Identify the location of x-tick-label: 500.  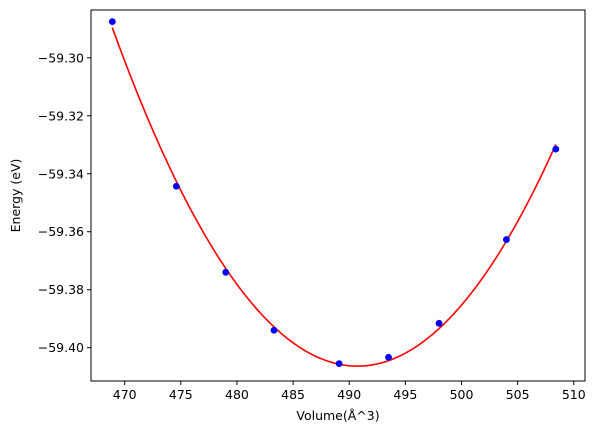
(462, 394).